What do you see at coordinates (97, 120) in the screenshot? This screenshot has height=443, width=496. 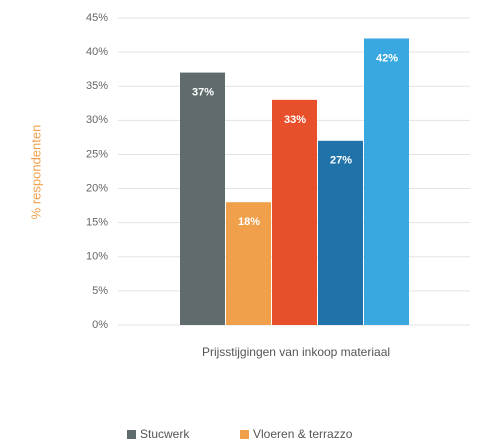 I see `y-tick-label: 30%` at bounding box center [97, 120].